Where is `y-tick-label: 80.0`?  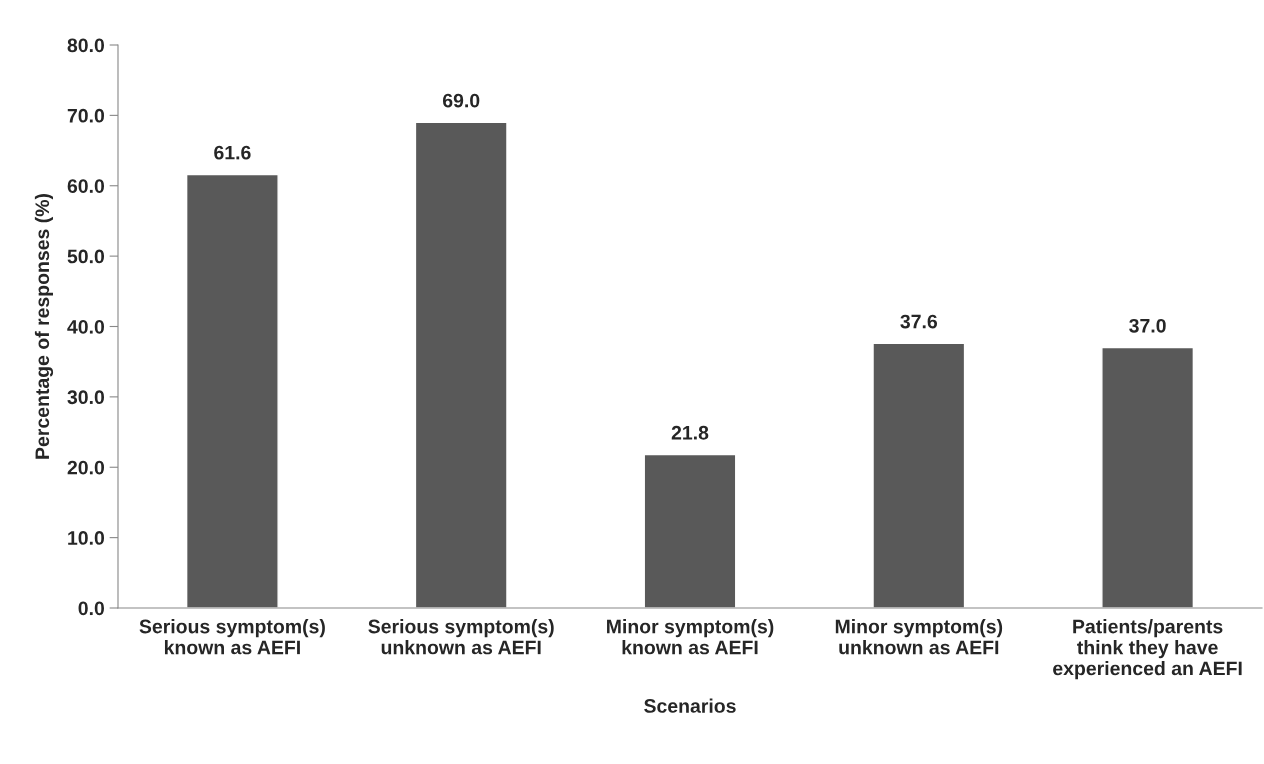
y-tick-label: 80.0 is located at coordinates (86, 45).